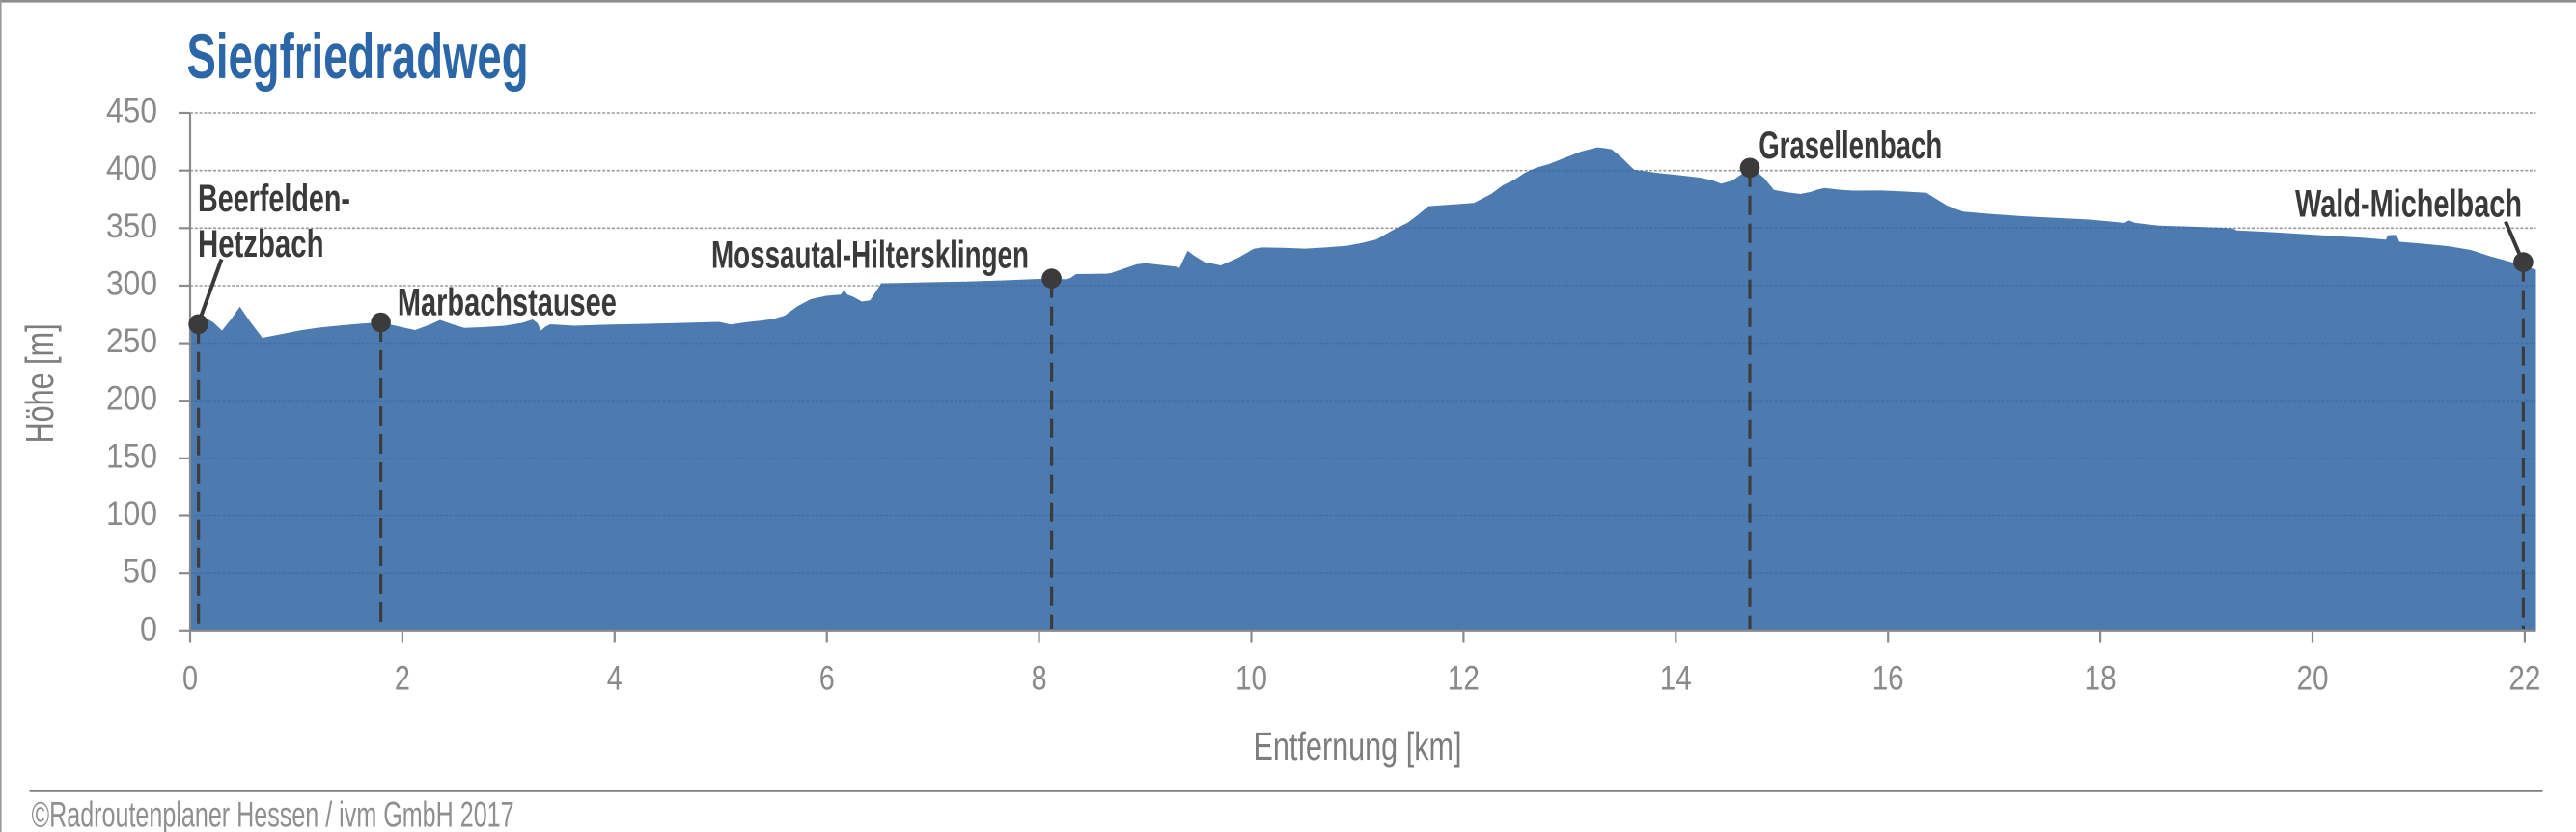 This screenshot has width=2576, height=832. I want to click on svg-text: 22, so click(2524, 679).